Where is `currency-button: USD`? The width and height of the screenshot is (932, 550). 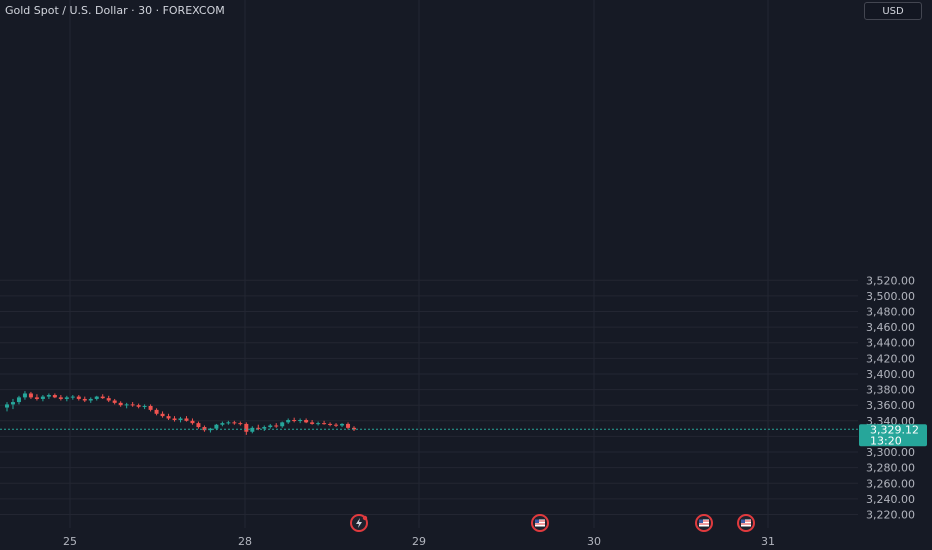
currency-button: USD is located at coordinates (893, 11).